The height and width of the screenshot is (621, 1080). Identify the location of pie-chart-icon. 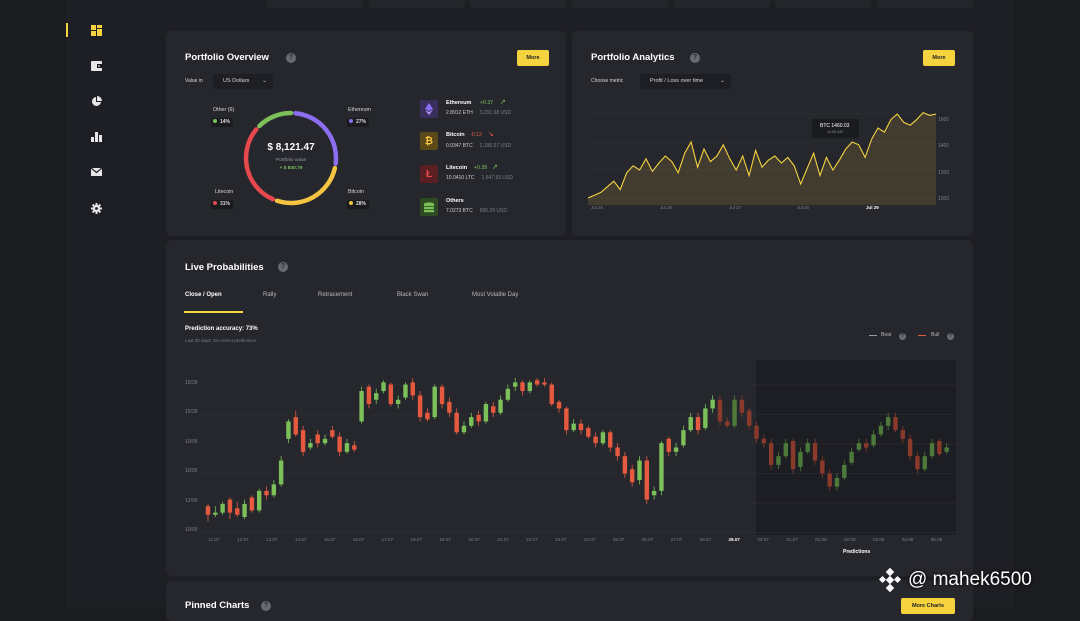
(96, 101).